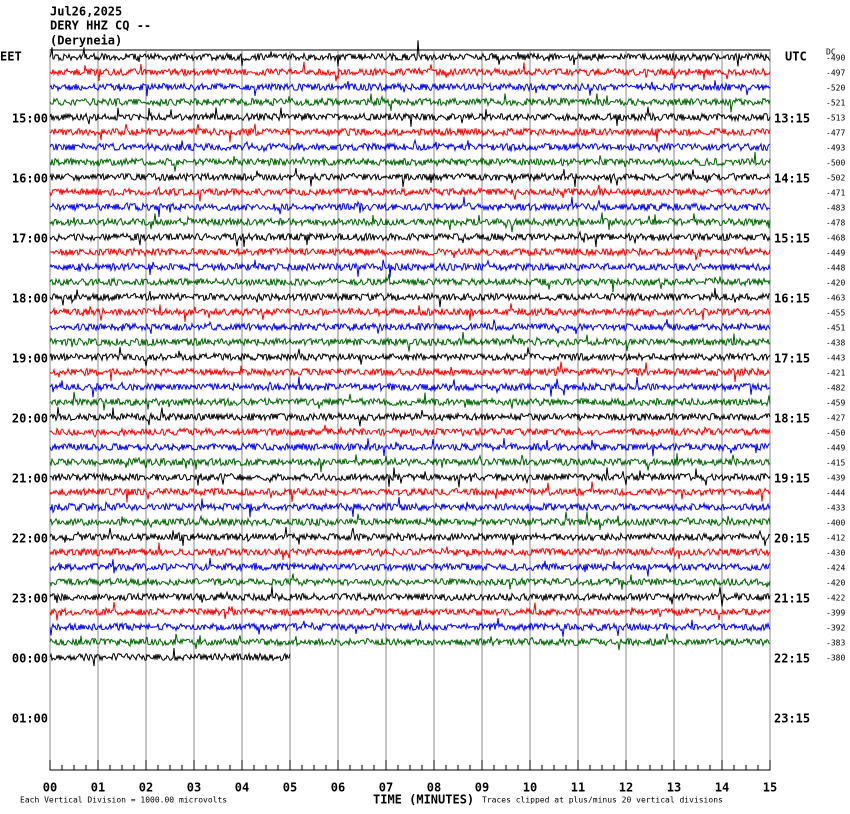  What do you see at coordinates (835, 523) in the screenshot?
I see `dc-offset: -400` at bounding box center [835, 523].